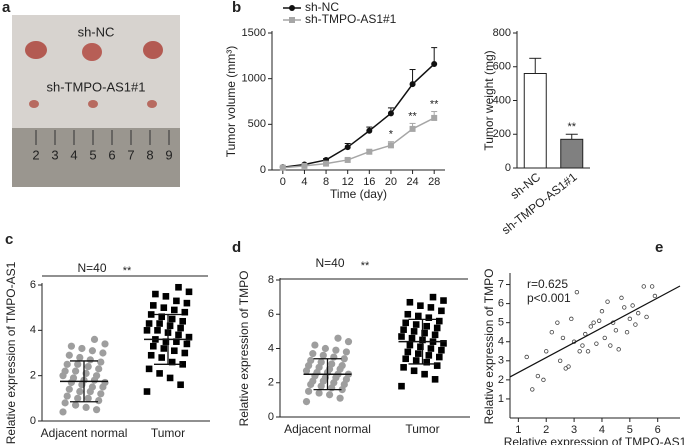 This screenshot has width=685, height=445. I want to click on y-tick-label: 500, so click(257, 124).